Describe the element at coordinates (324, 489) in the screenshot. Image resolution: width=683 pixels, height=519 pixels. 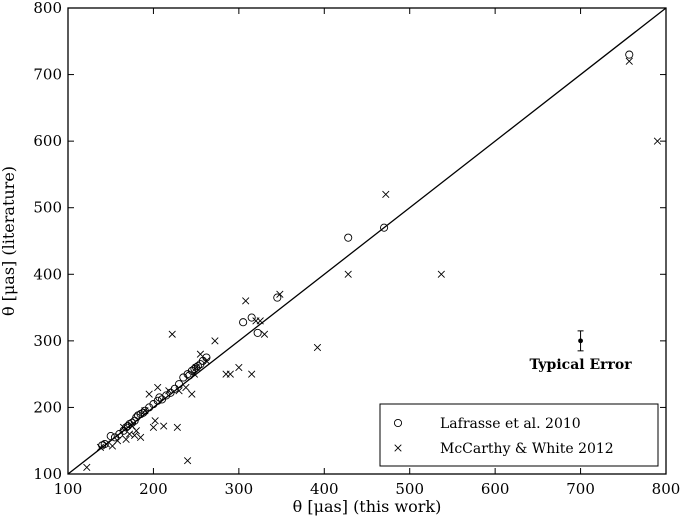
I see `x-tick-label: 400` at that location.